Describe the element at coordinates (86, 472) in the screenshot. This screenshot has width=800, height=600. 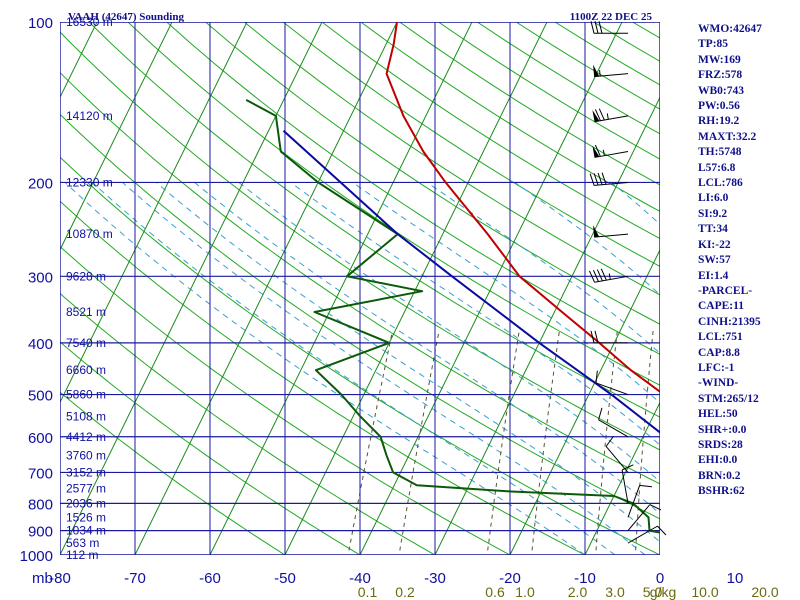
I see `height-label: 3152 m` at that location.